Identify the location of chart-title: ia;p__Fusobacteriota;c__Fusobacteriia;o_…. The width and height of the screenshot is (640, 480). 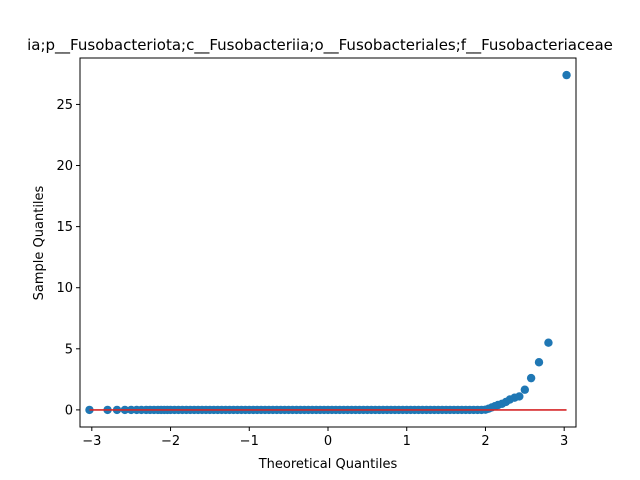
(320, 45).